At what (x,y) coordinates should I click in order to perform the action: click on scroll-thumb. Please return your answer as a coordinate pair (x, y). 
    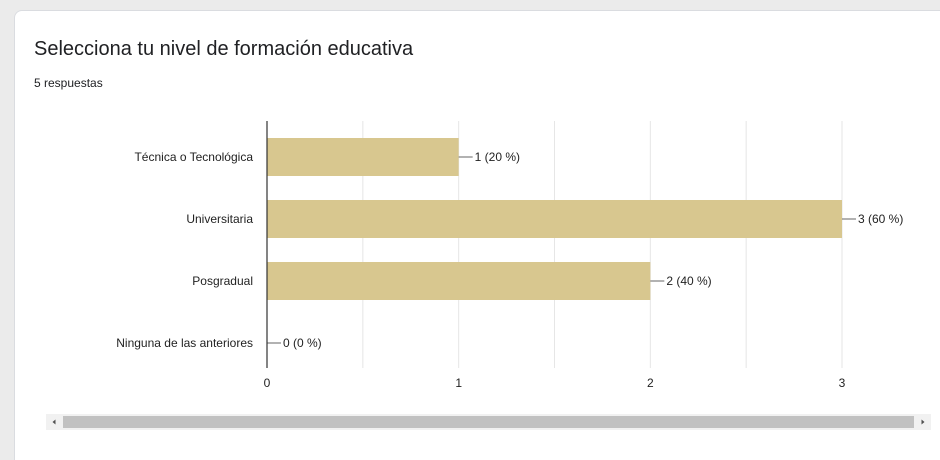
    Looking at the image, I should click on (488, 422).